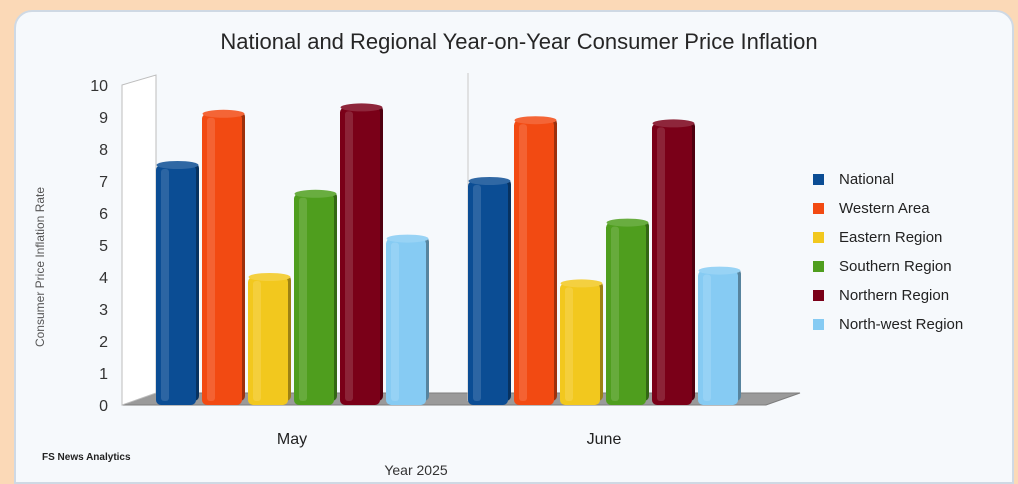 The width and height of the screenshot is (1018, 484). Describe the element at coordinates (895, 266) in the screenshot. I see `legend-label: Southern Region` at that location.